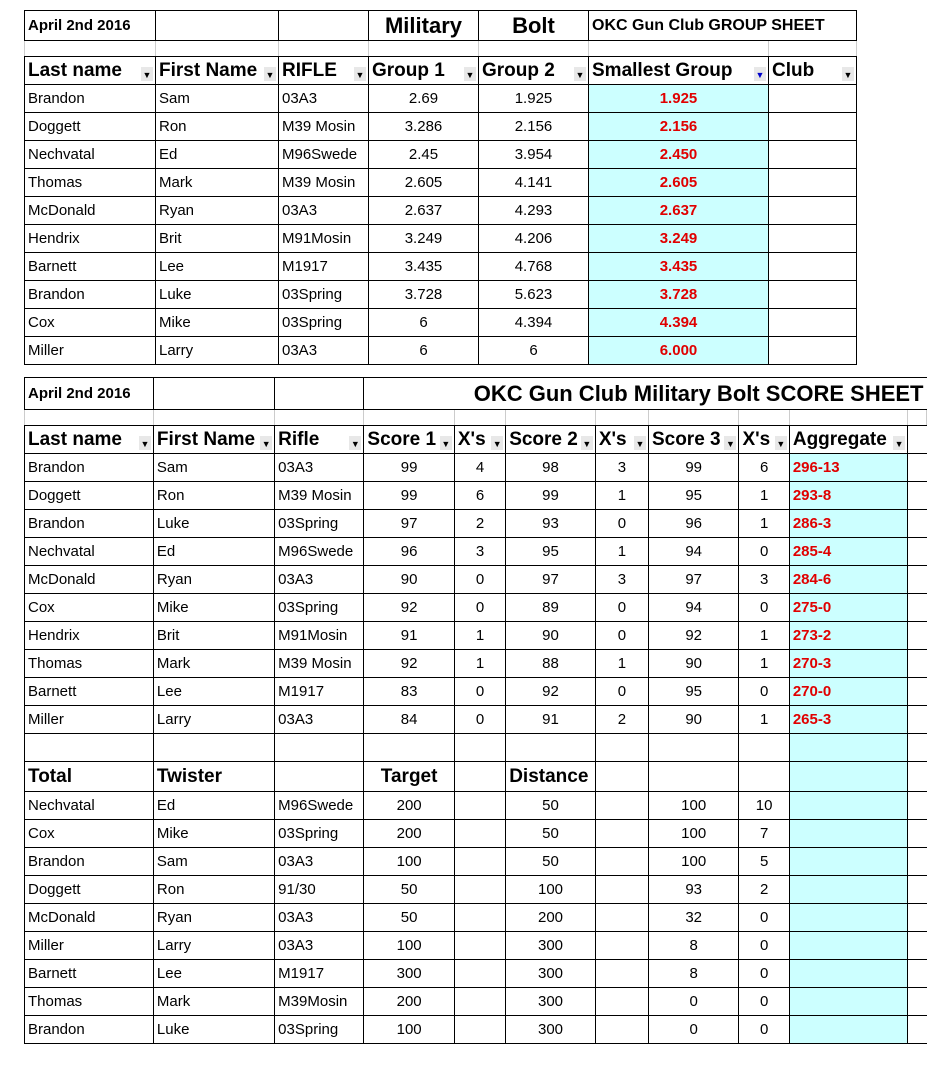 Image resolution: width=927 pixels, height=1065 pixels. I want to click on cell-group-2: 1.925, so click(533, 98).